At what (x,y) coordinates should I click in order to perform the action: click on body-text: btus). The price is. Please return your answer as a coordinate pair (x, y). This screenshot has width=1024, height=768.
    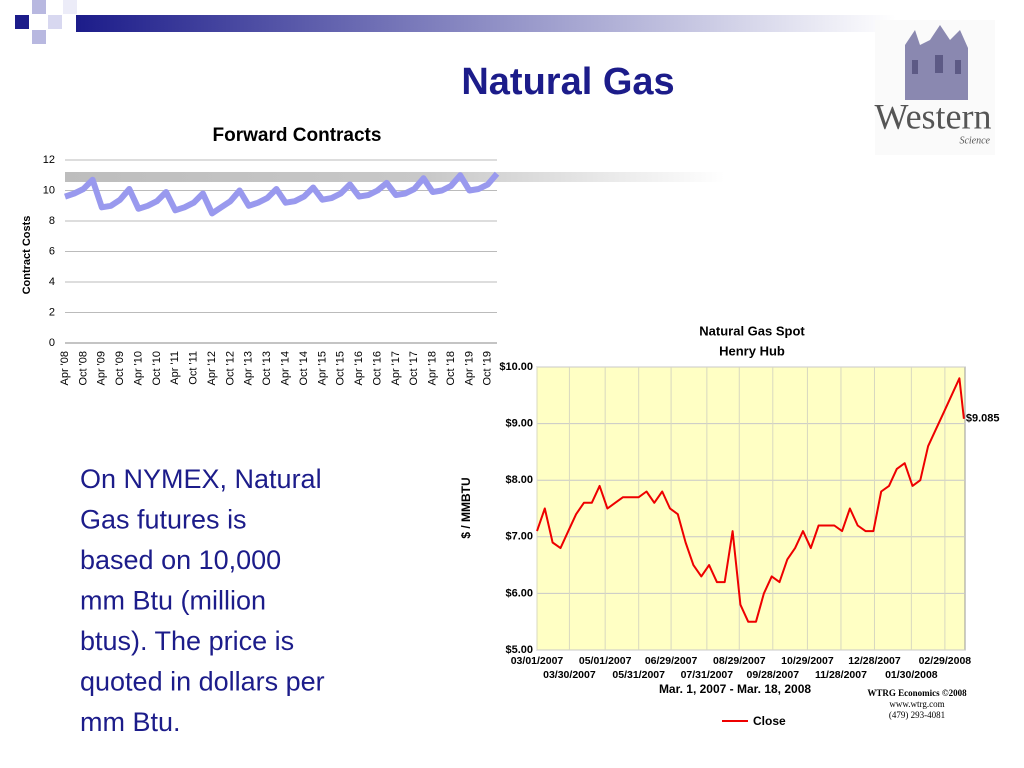
    Looking at the image, I should click on (187, 641).